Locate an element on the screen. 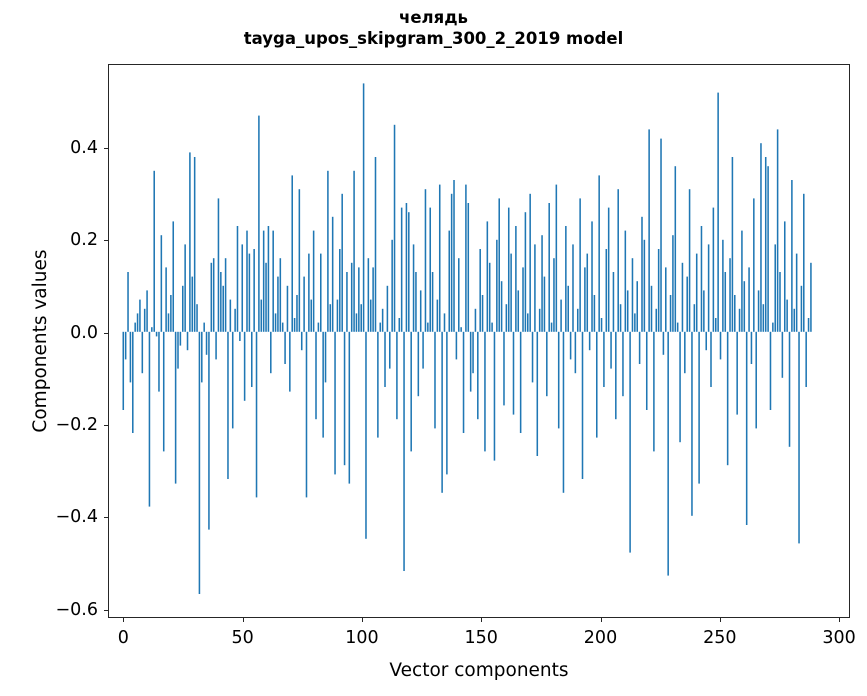  x-tick-label: 0 is located at coordinates (123, 638).